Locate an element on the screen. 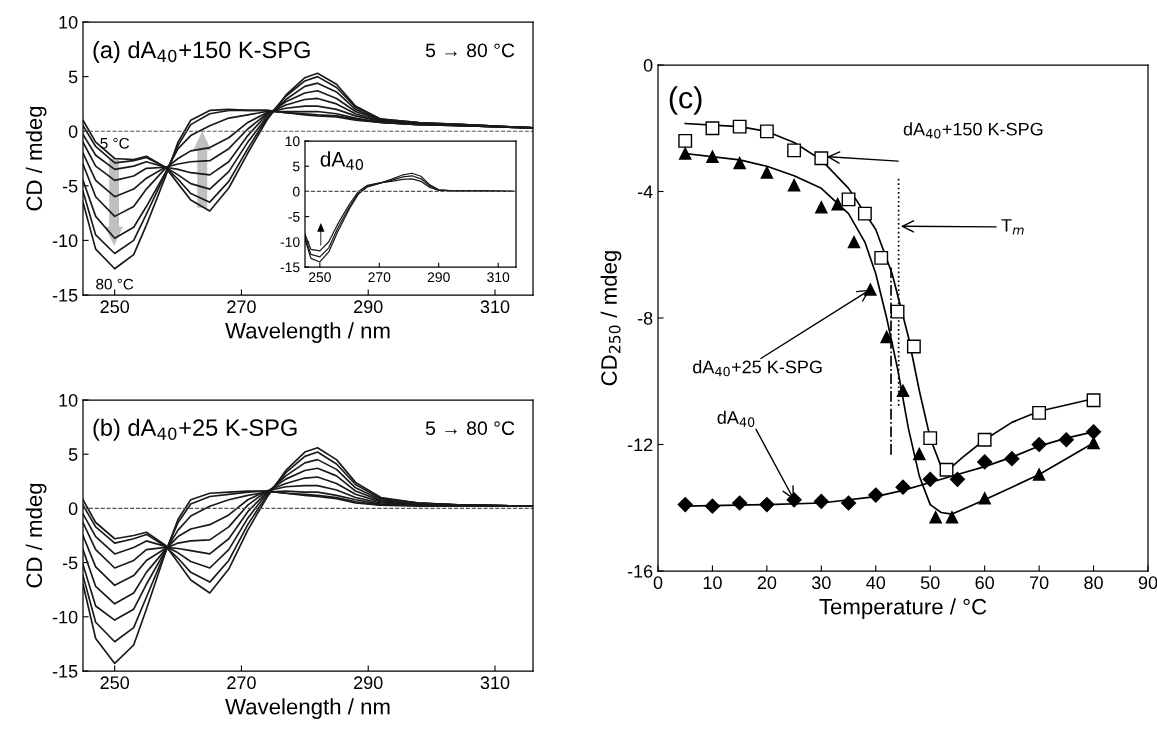 The width and height of the screenshot is (1157, 742). x-tick-label: 90 is located at coordinates (1147, 583).